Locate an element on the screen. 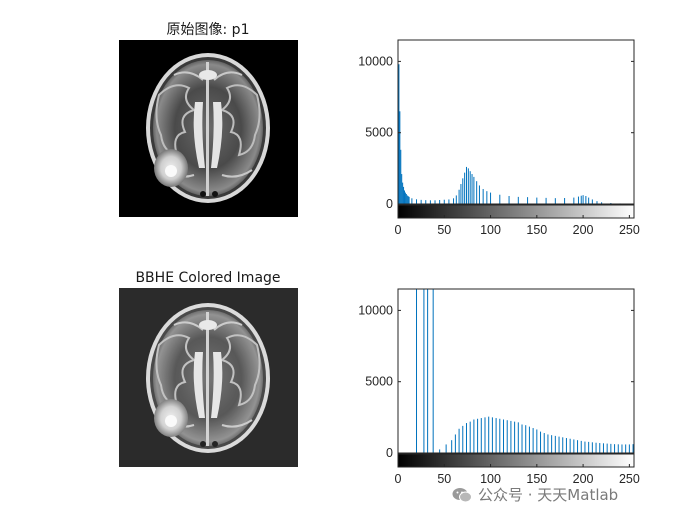  bbhe-mri-image is located at coordinates (208, 377).